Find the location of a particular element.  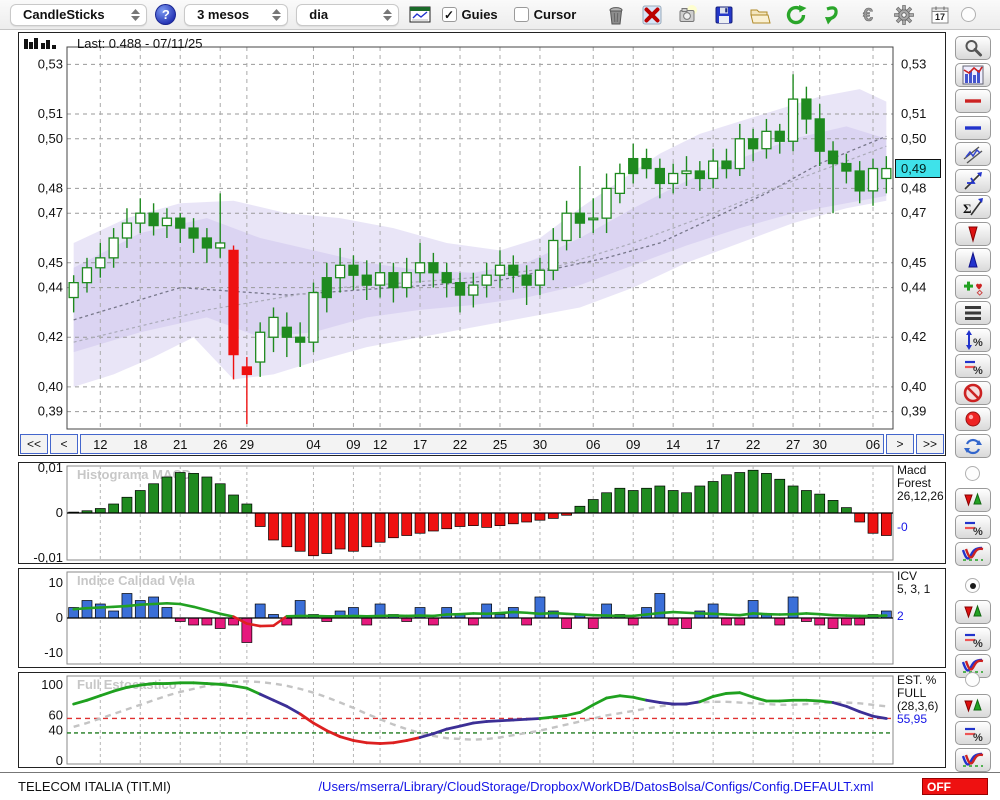

macd-curve-icon is located at coordinates (973, 554).